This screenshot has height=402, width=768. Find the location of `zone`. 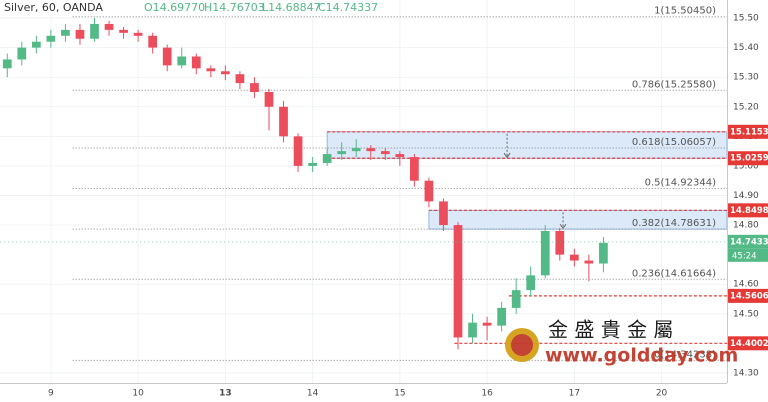

zone is located at coordinates (527, 145).